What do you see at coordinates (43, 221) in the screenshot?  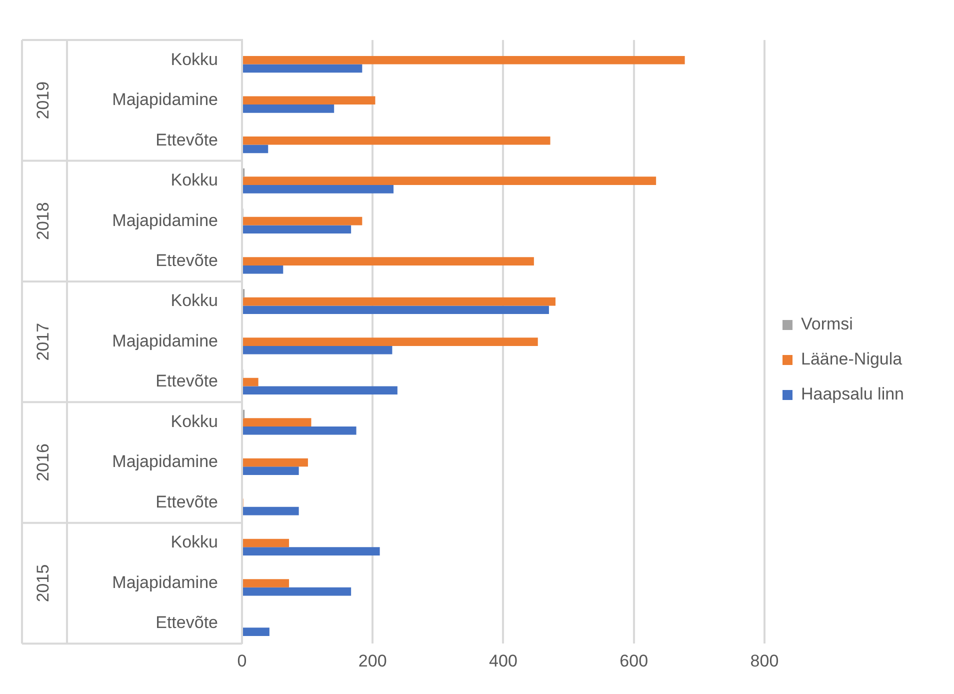 I see `text: 2018` at bounding box center [43, 221].